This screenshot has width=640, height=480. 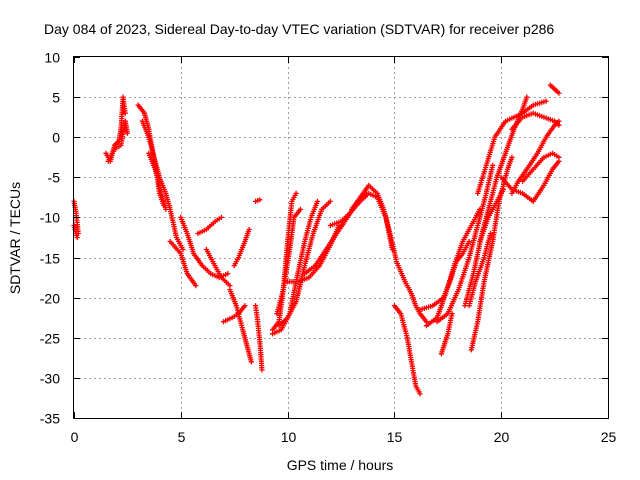 I want to click on y-tick-label: -10, so click(x=50, y=218).